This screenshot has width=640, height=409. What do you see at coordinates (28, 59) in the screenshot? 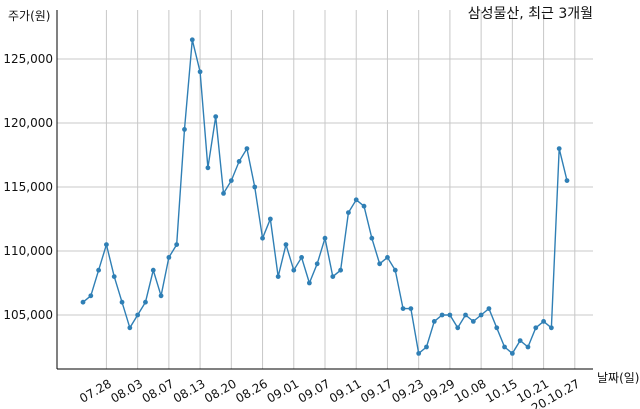
I see `y-tick-label: 125,000` at bounding box center [28, 59].